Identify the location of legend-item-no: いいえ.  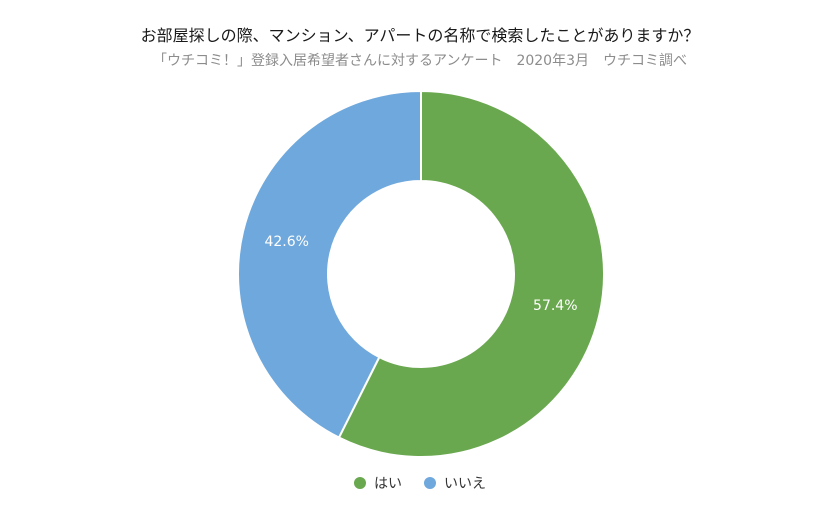
(455, 483).